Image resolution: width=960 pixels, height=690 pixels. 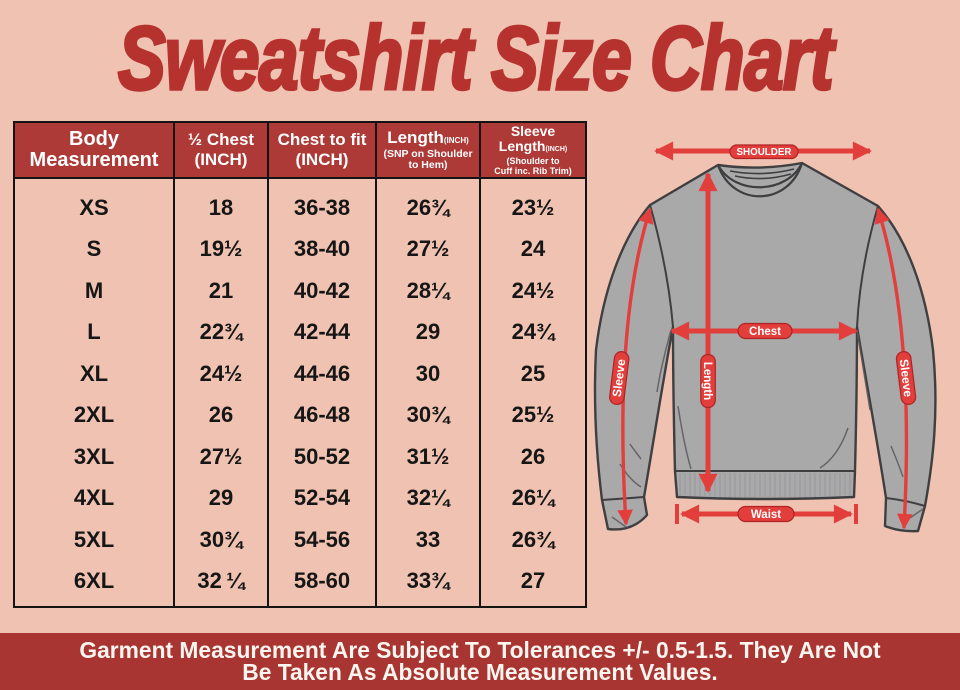 What do you see at coordinates (765, 332) in the screenshot?
I see `svg-text: Chest` at bounding box center [765, 332].